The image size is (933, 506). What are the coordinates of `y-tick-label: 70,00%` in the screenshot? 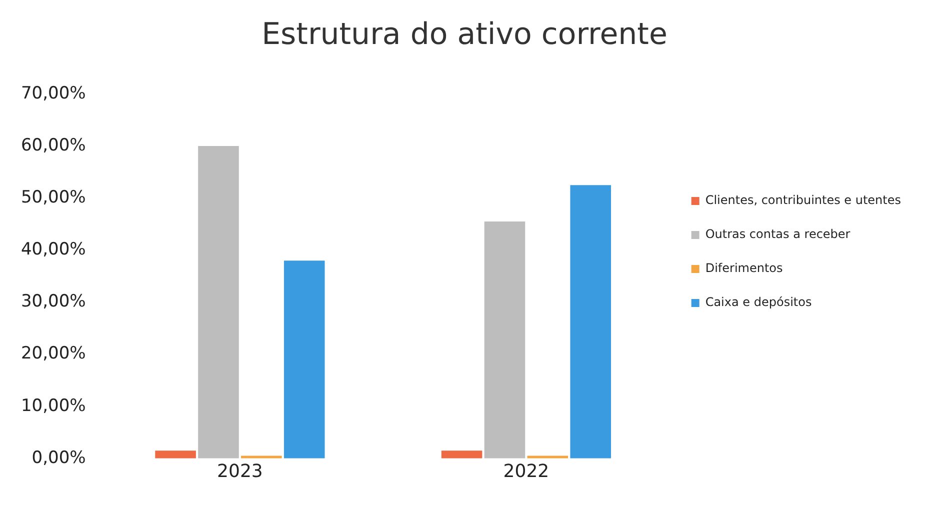 It's located at (53, 93).